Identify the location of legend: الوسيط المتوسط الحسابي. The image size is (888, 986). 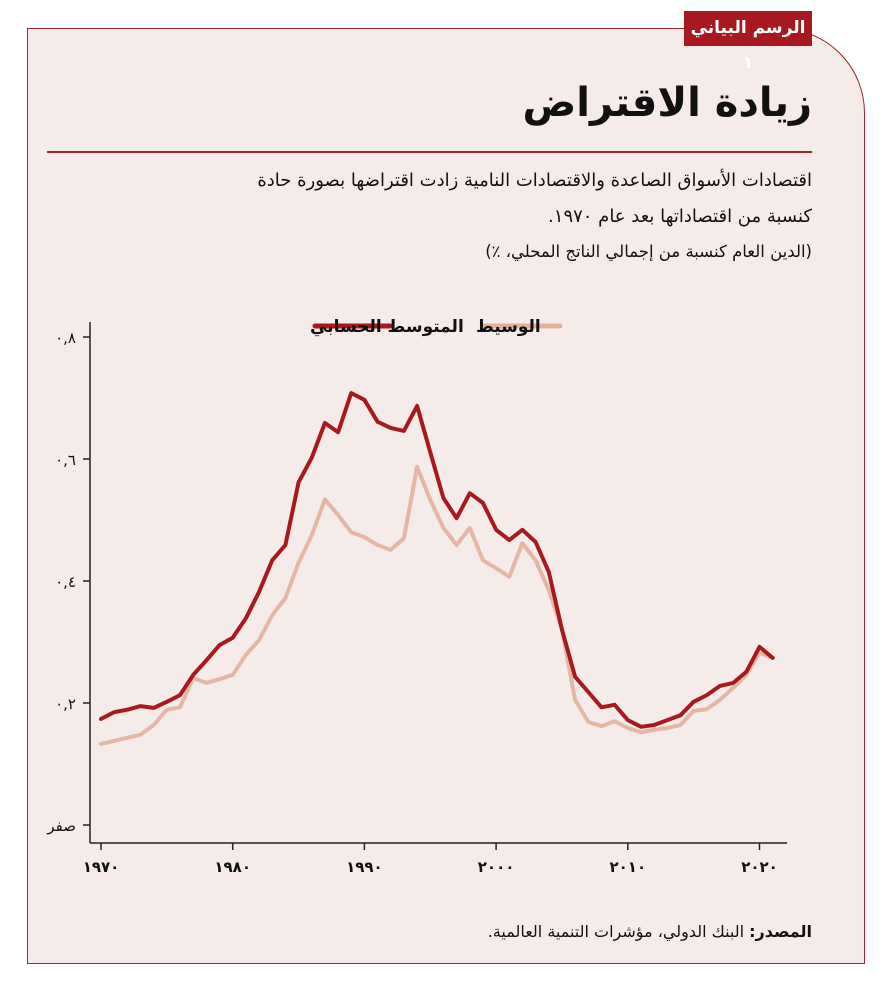
(436, 327).